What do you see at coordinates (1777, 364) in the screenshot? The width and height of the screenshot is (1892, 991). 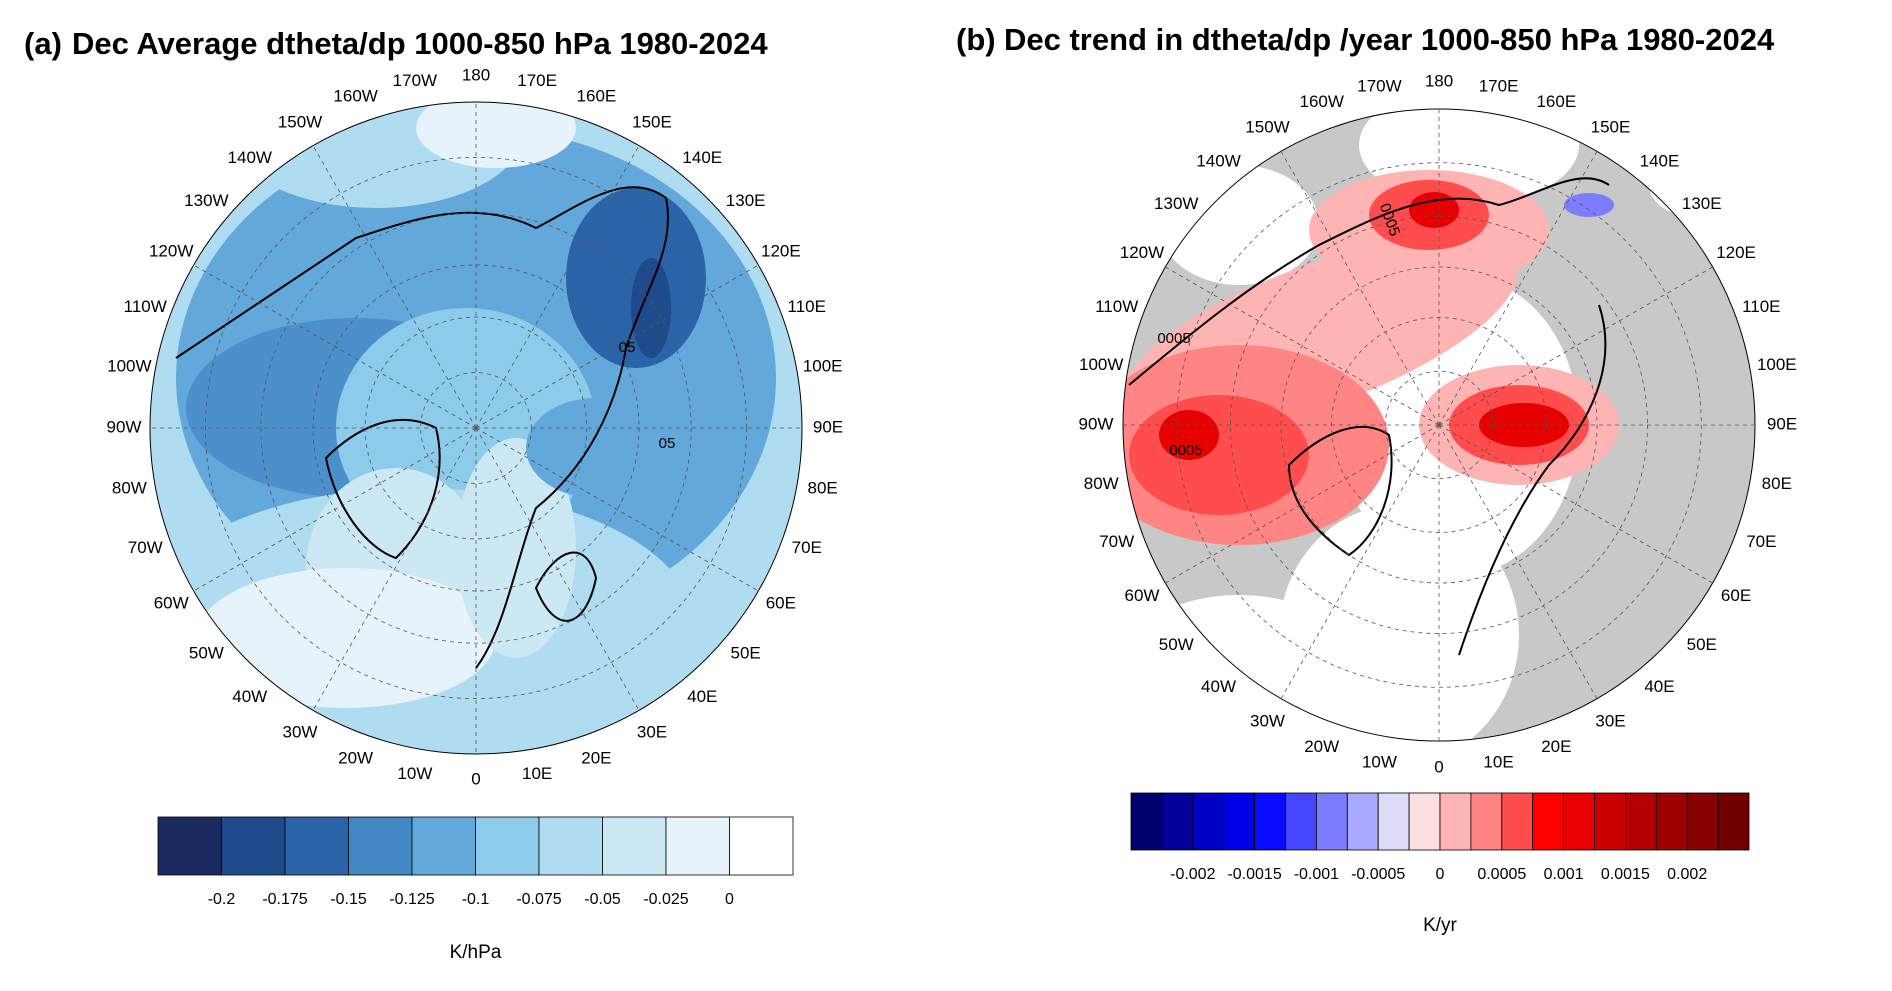 I see `longitude-label: 100E` at bounding box center [1777, 364].